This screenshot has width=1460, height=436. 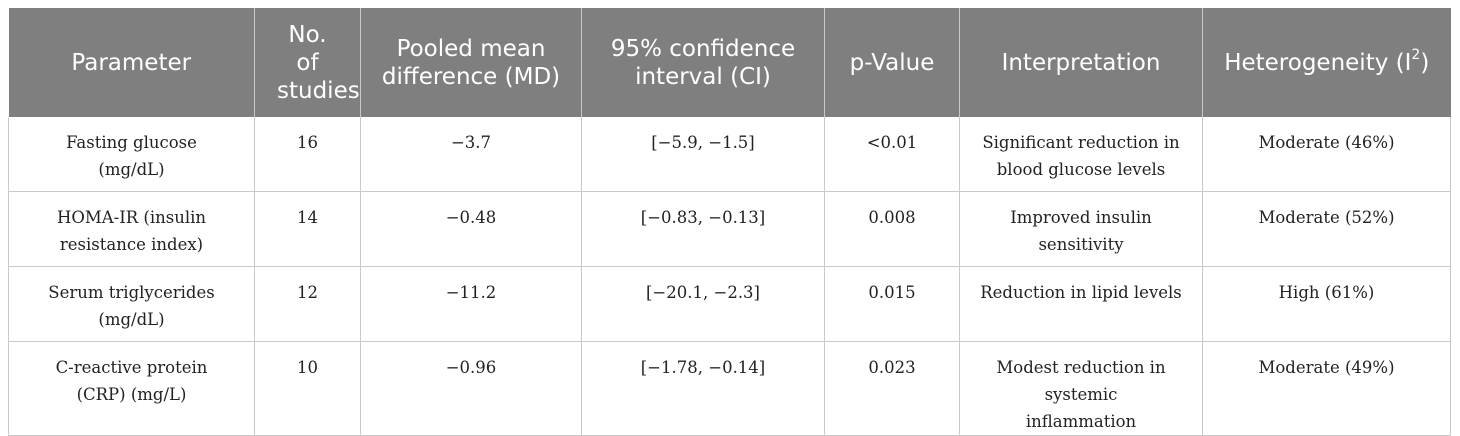 I want to click on cell-heterogeneity: High (61%), so click(x=1326, y=304).